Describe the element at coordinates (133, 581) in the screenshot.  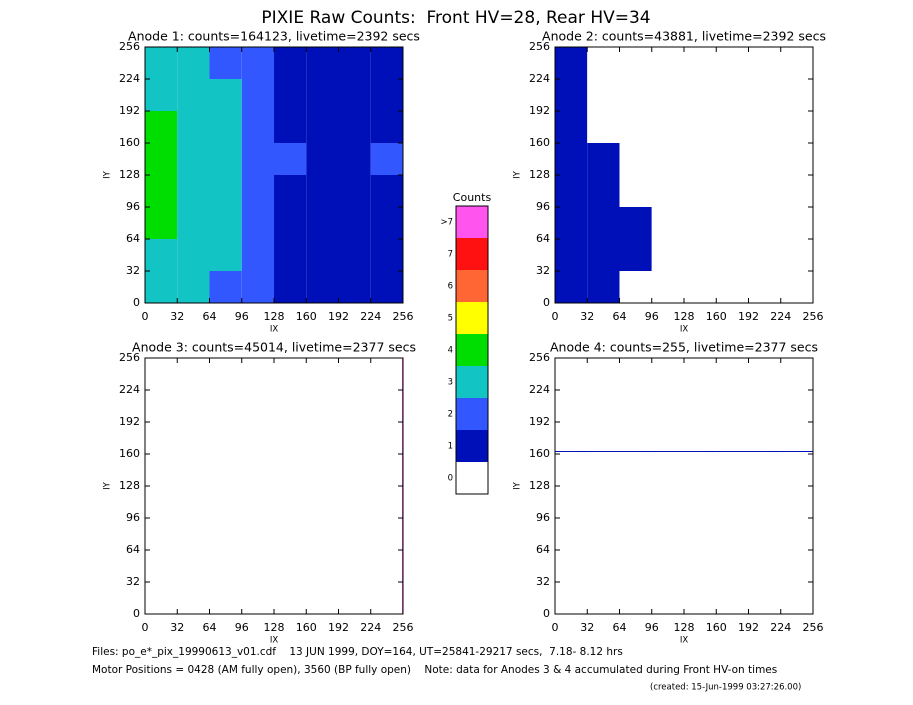
I see `y-tick-label: 32` at that location.